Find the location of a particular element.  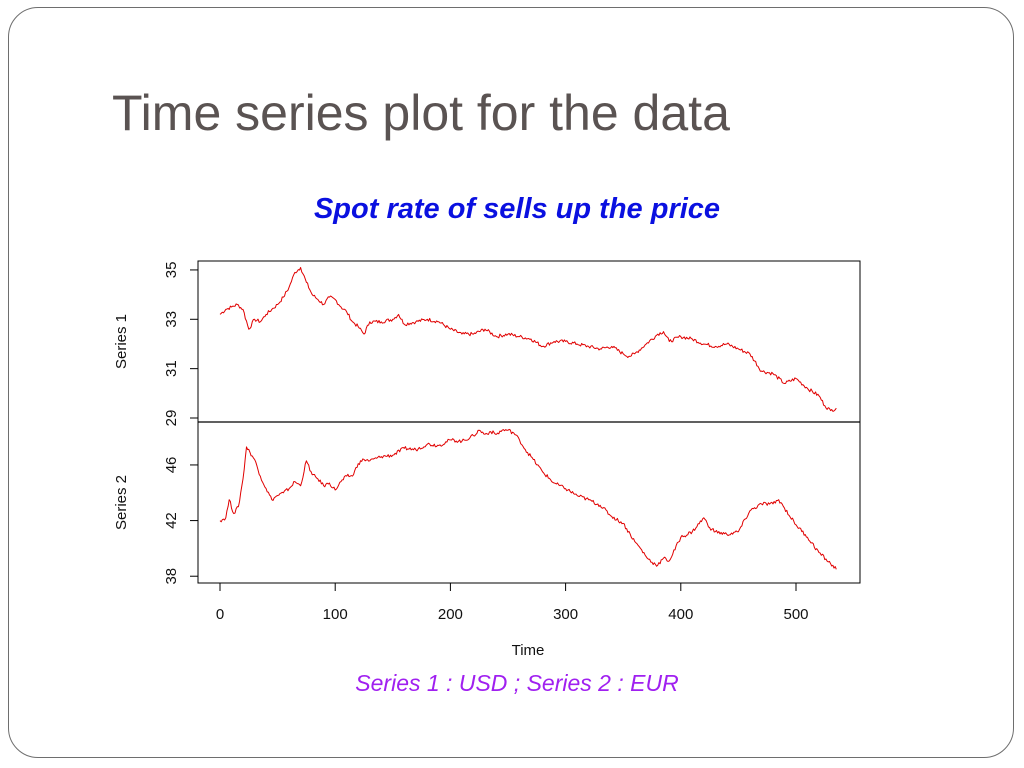

x-tick-label: 0 is located at coordinates (220, 614).